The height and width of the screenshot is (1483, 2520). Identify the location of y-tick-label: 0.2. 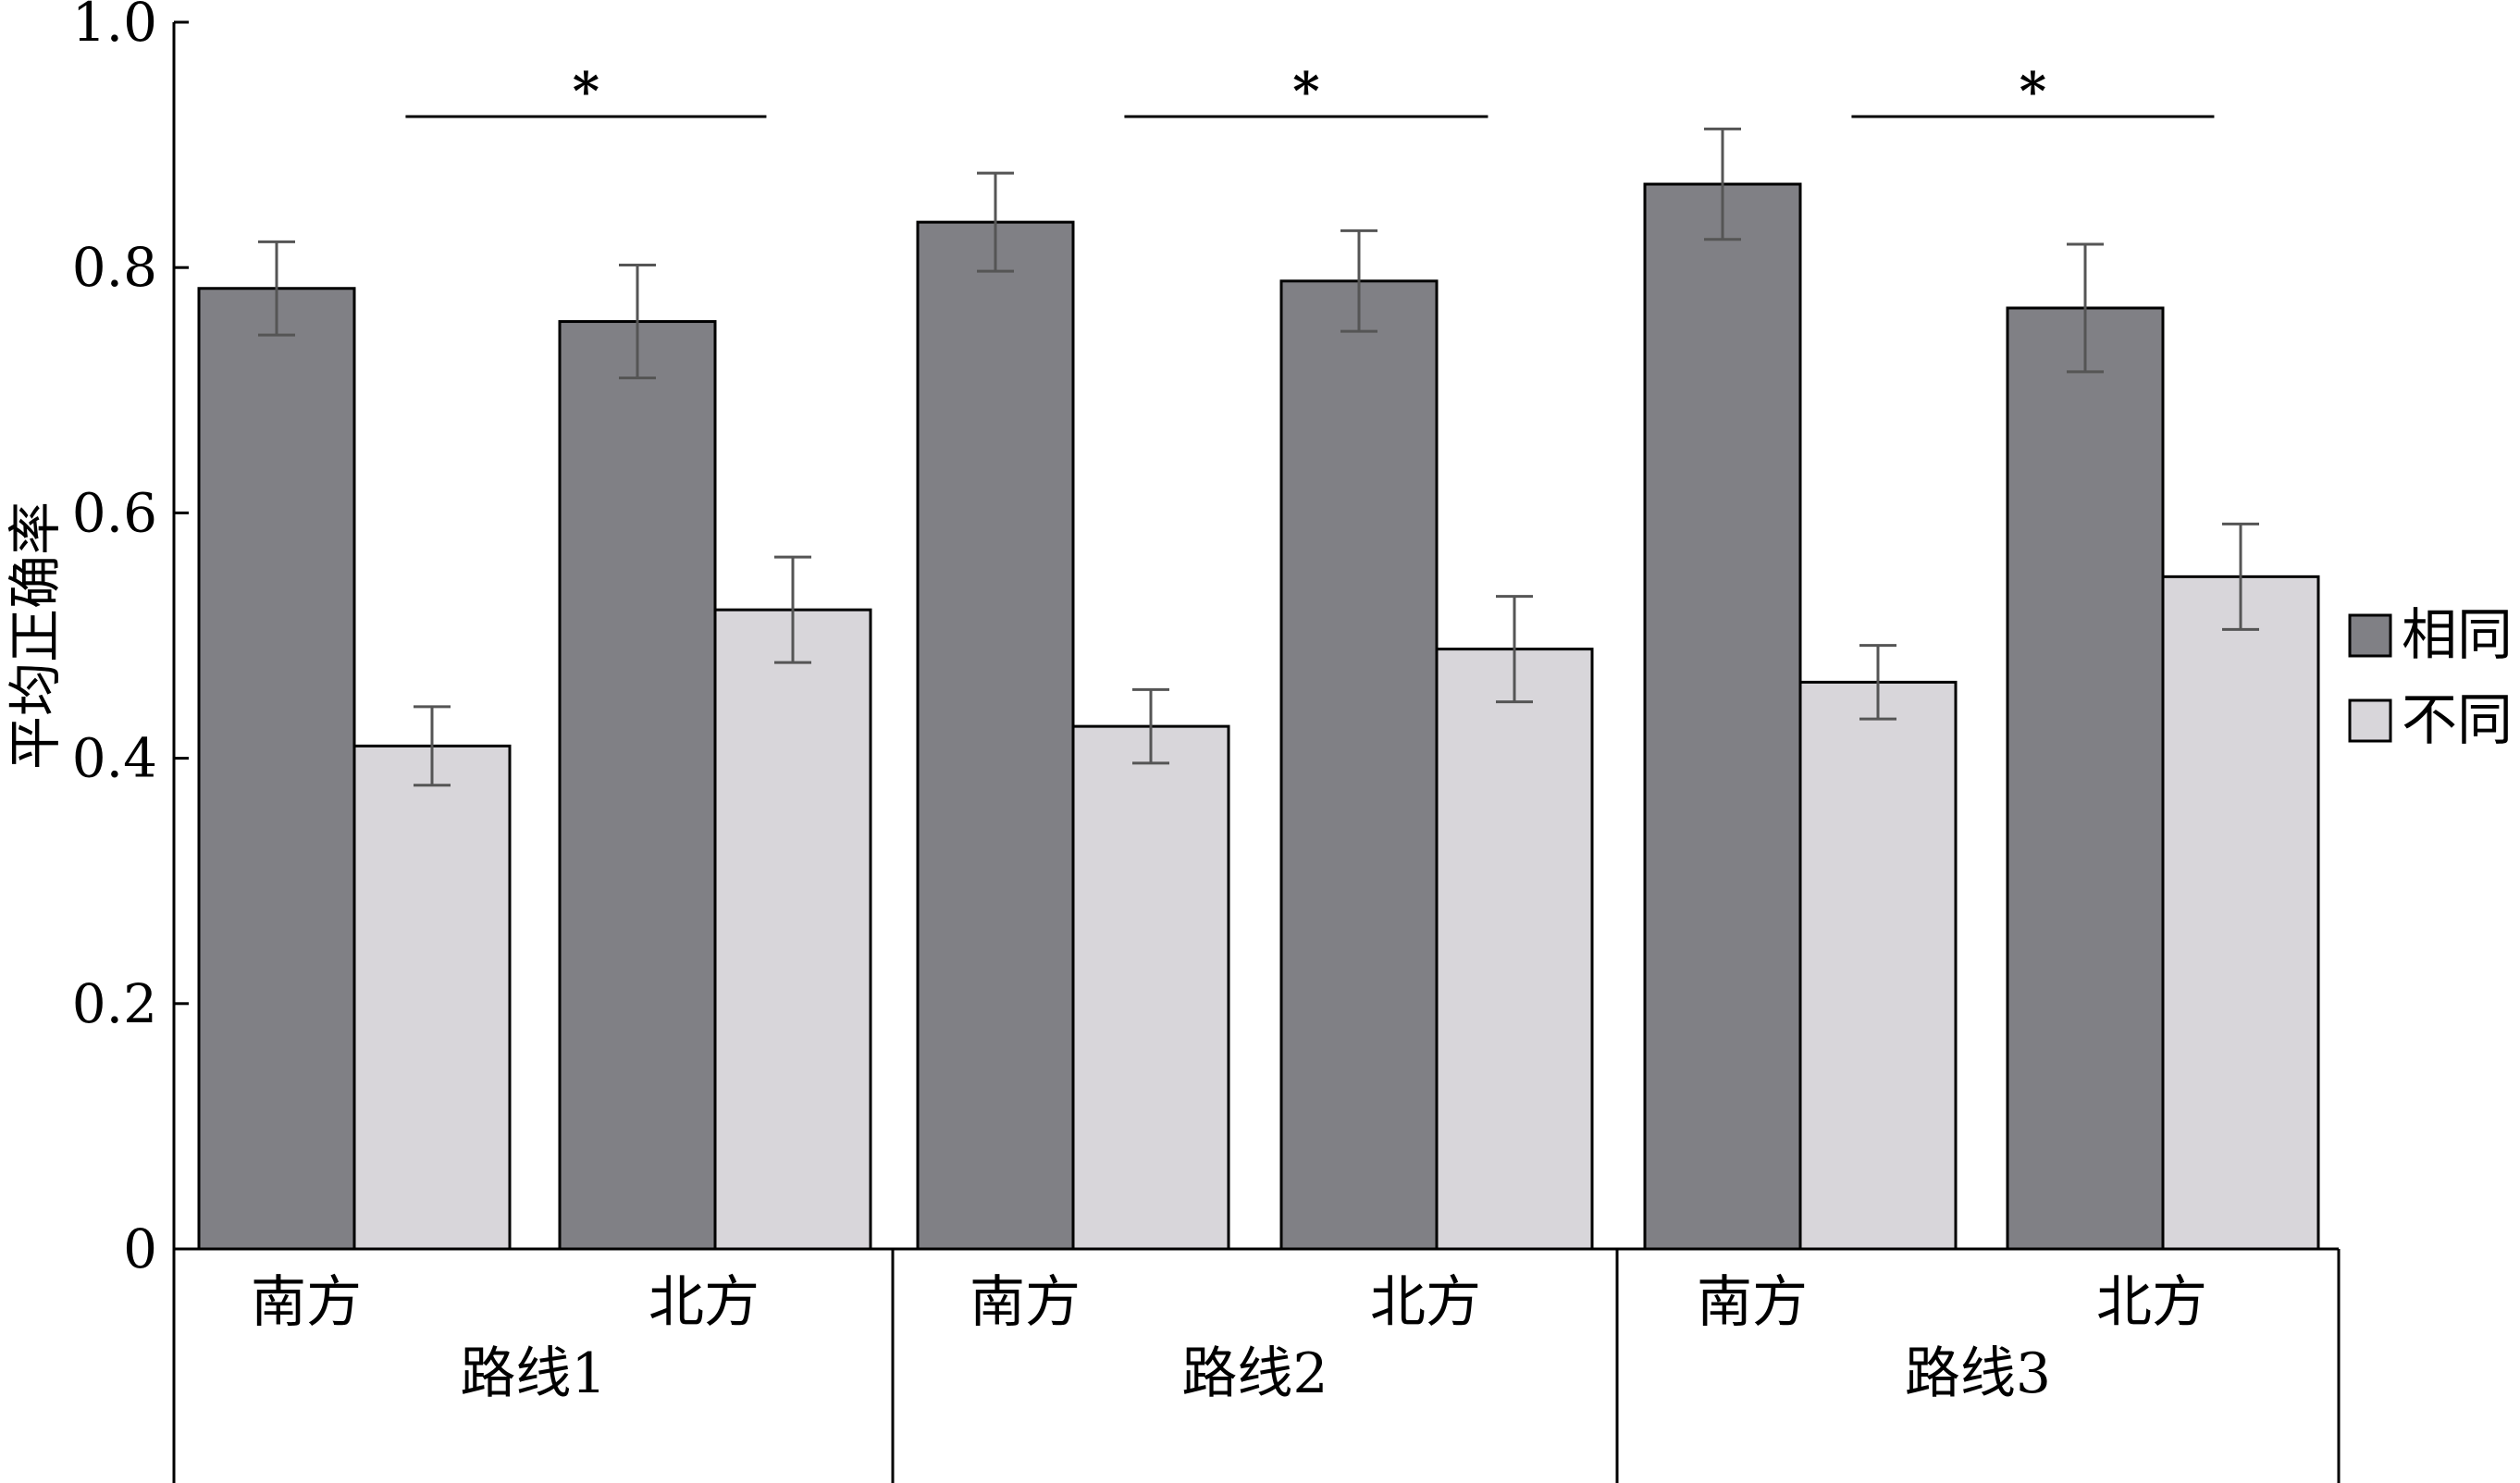
(114, 1003).